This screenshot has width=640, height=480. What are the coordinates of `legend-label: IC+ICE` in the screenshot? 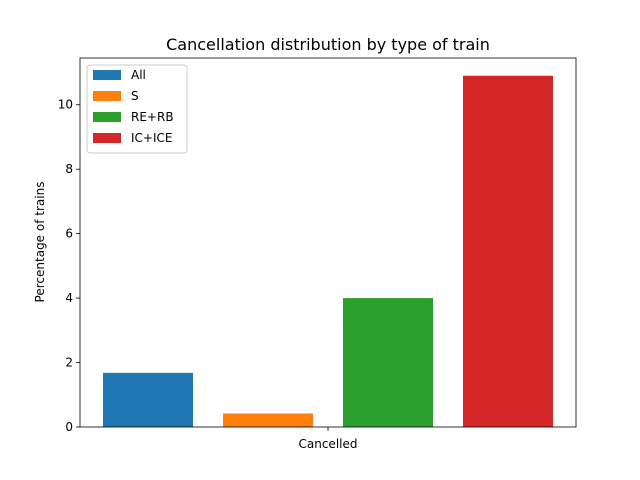 It's located at (151, 138).